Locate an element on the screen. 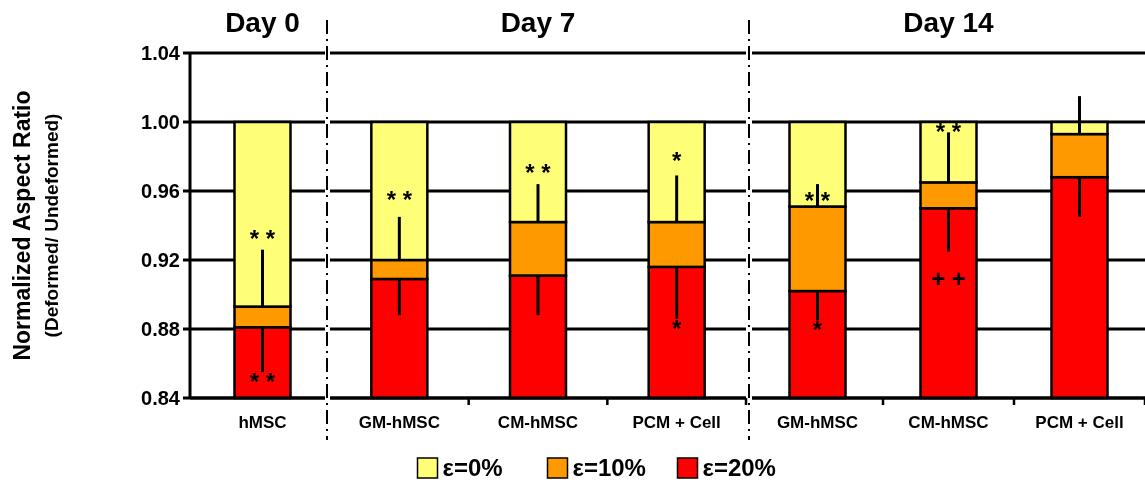 Image resolution: width=1145 pixels, height=497 pixels. chart-title: Day 14 is located at coordinates (949, 22).